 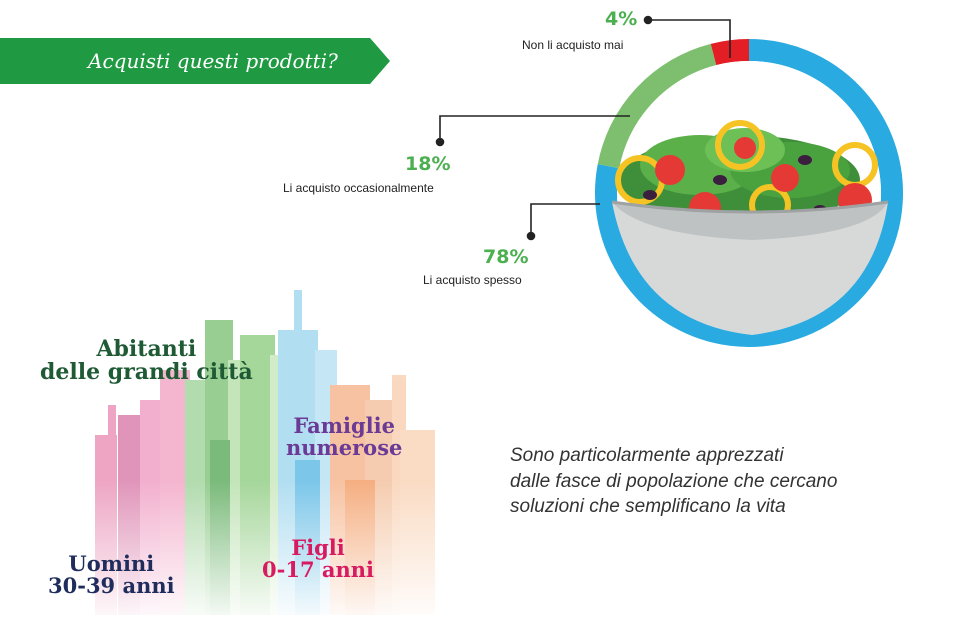 I want to click on segment-label-large-families: Famiglie numerose, so click(x=344, y=437).